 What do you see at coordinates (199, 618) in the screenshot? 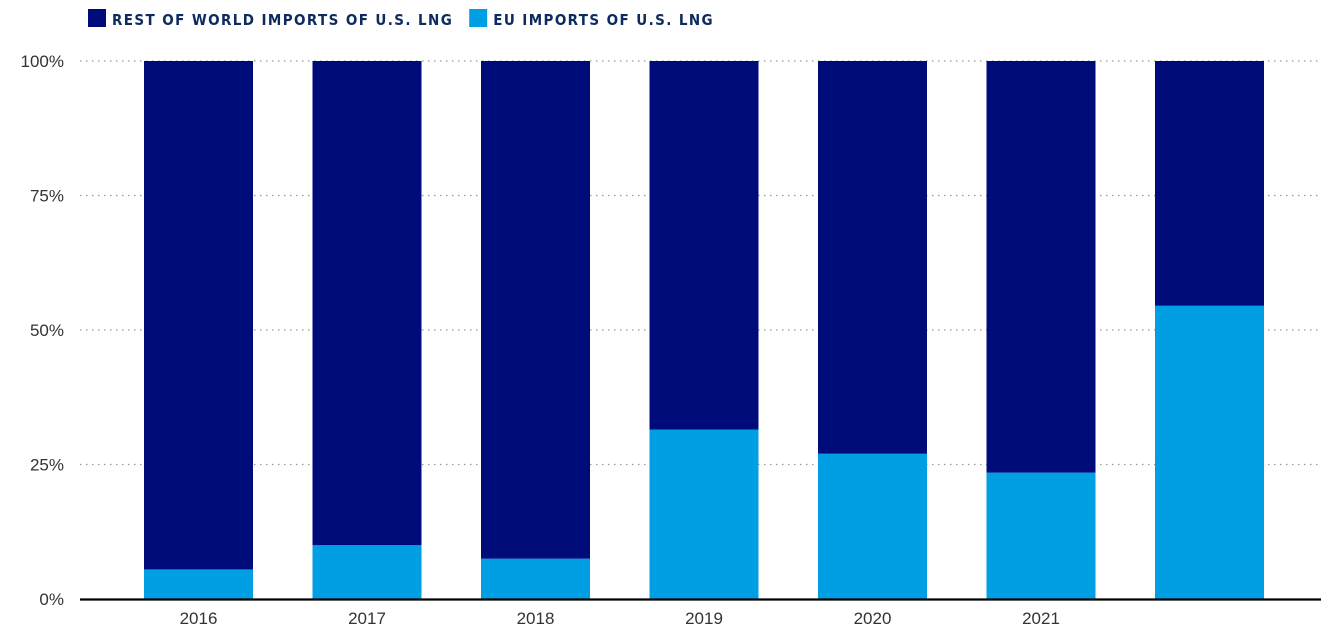
I see `x-tick-label: 2016` at bounding box center [199, 618].